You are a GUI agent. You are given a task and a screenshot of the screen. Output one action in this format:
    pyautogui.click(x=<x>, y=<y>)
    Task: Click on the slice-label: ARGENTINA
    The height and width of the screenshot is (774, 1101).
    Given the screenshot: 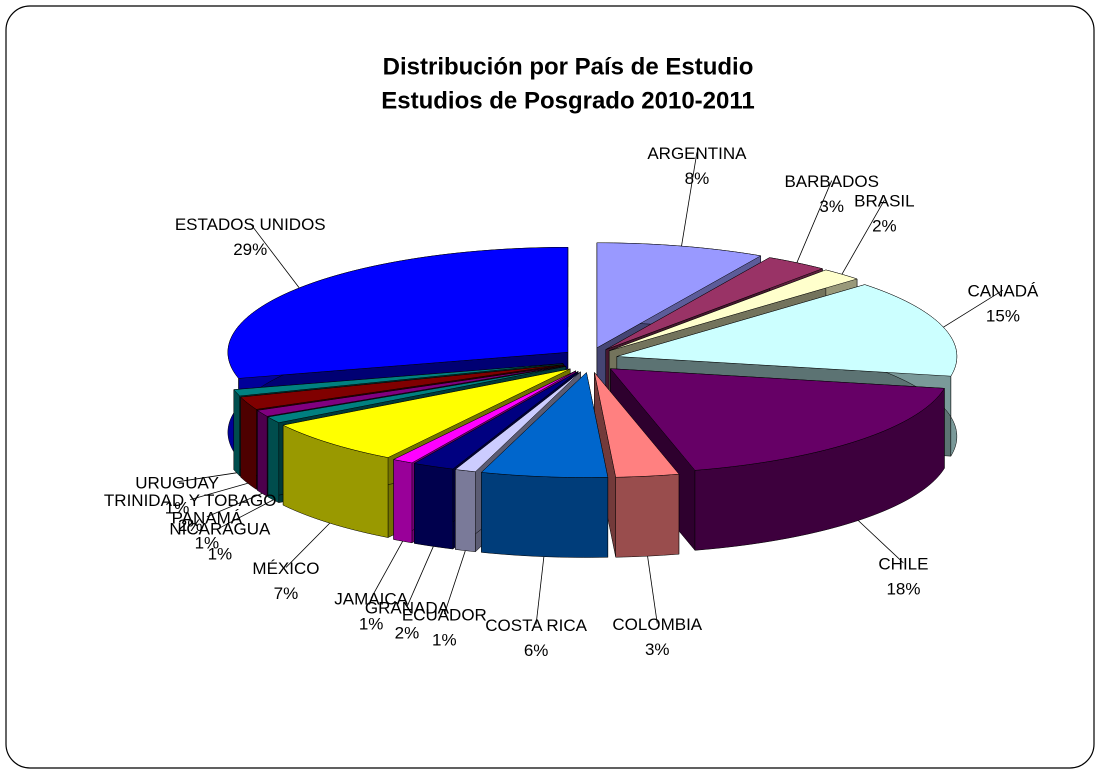 What is the action you would take?
    pyautogui.click(x=697, y=153)
    